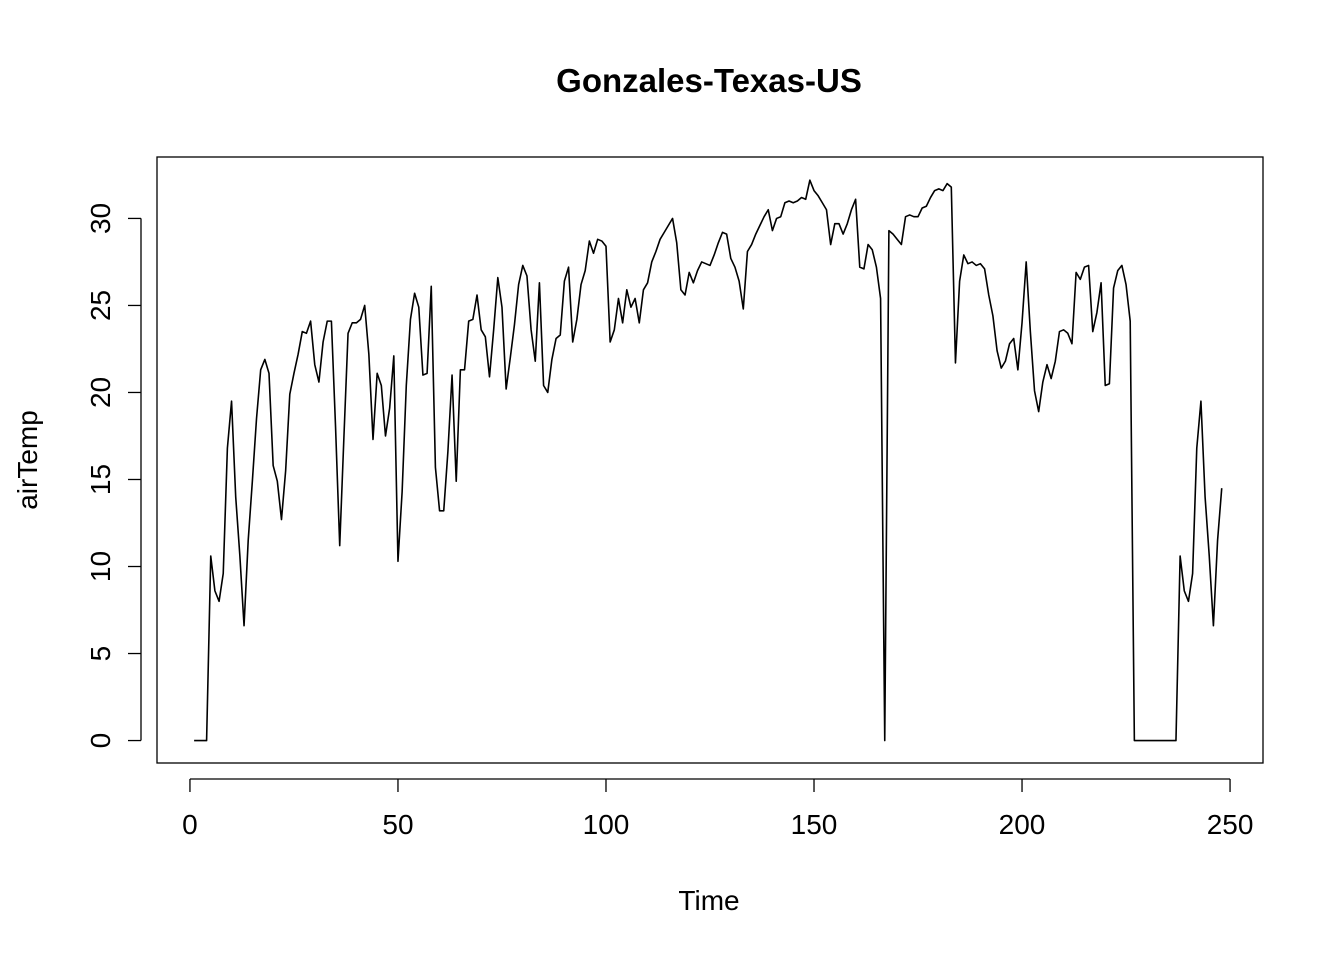  Describe the element at coordinates (100, 566) in the screenshot. I see `y-tick-label: 10` at that location.